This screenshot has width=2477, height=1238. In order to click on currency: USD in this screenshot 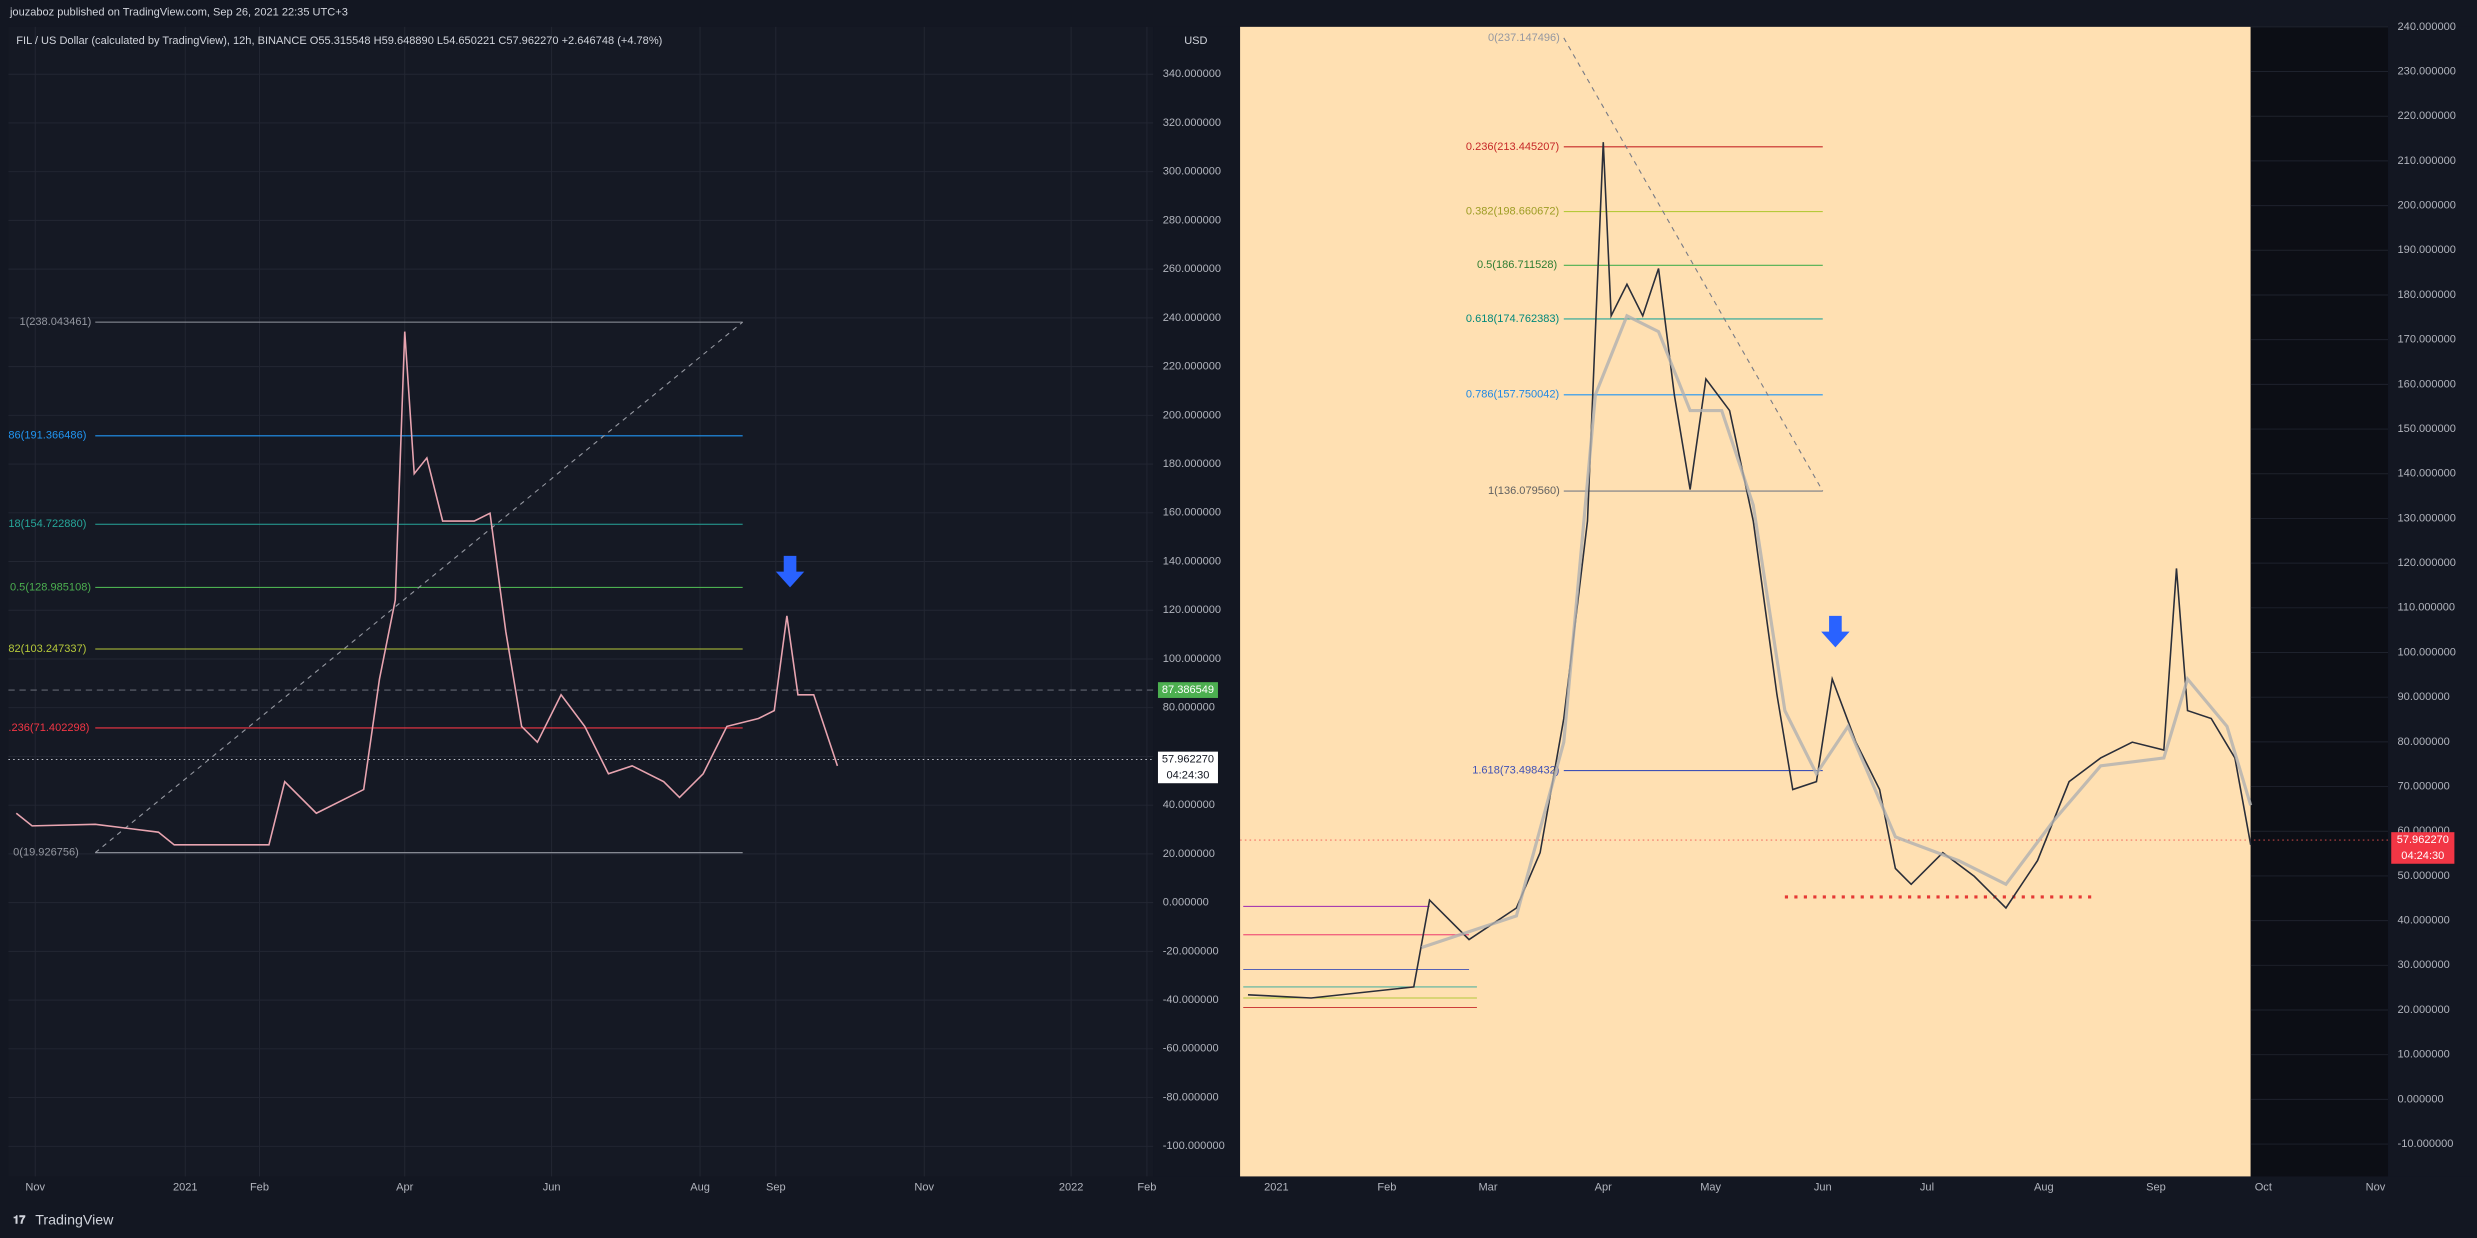, I will do `click(1195, 41)`.